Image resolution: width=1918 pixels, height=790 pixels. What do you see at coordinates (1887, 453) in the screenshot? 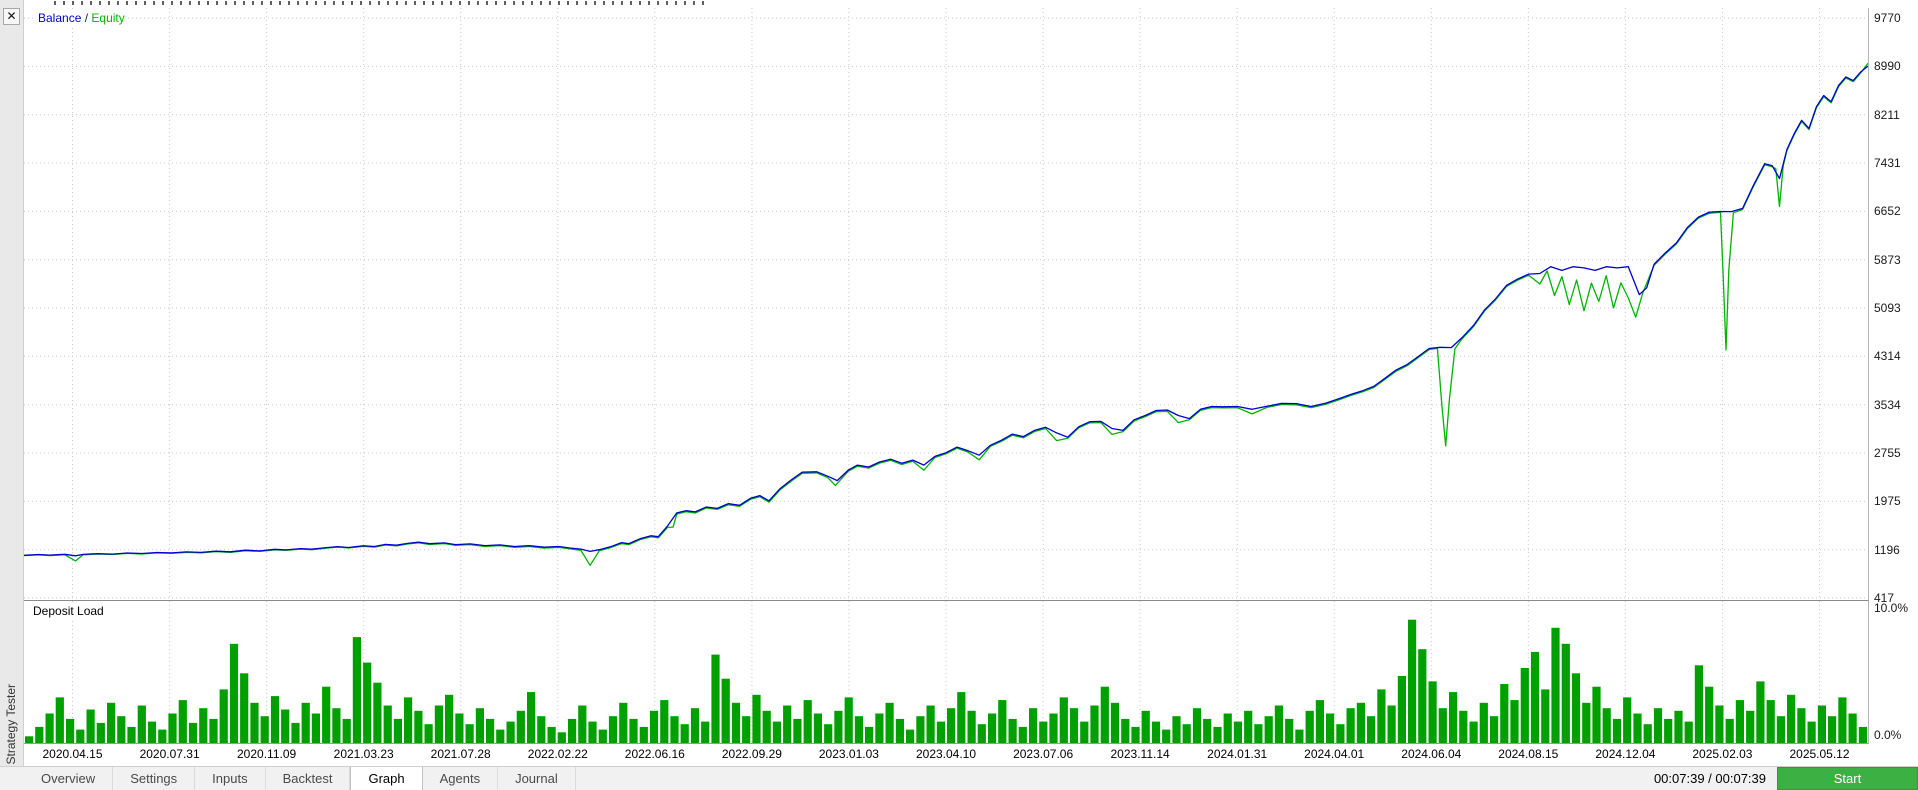
I see `y-axis-label: 2755` at bounding box center [1887, 453].